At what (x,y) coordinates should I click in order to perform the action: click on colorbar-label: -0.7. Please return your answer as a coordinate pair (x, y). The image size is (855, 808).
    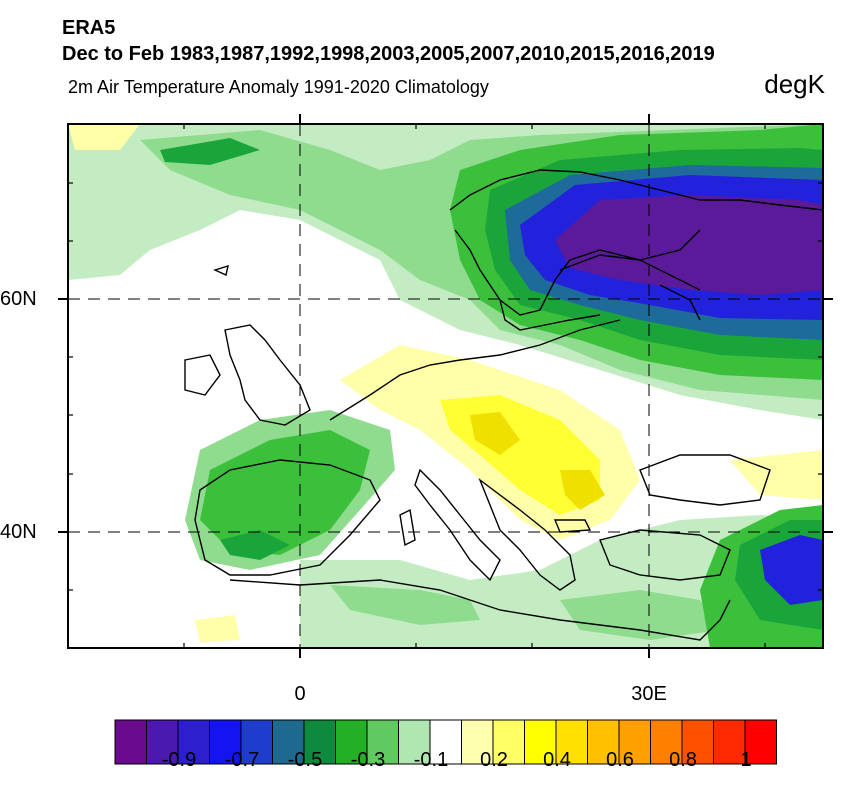
    Looking at the image, I should click on (242, 760).